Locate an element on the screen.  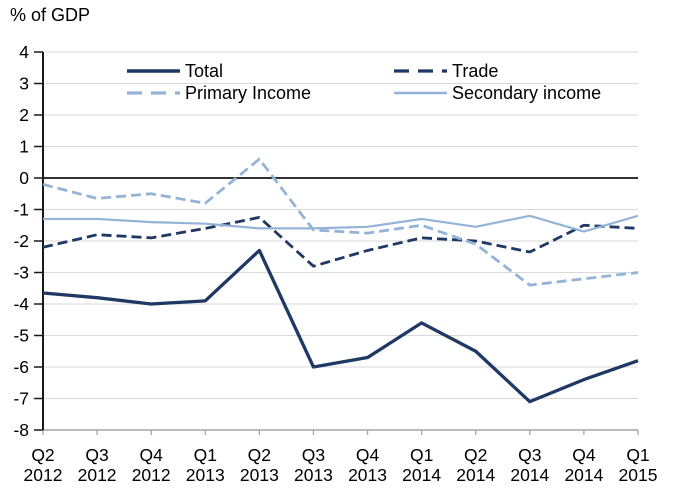
legend-item-trade: Trade is located at coordinates (446, 71).